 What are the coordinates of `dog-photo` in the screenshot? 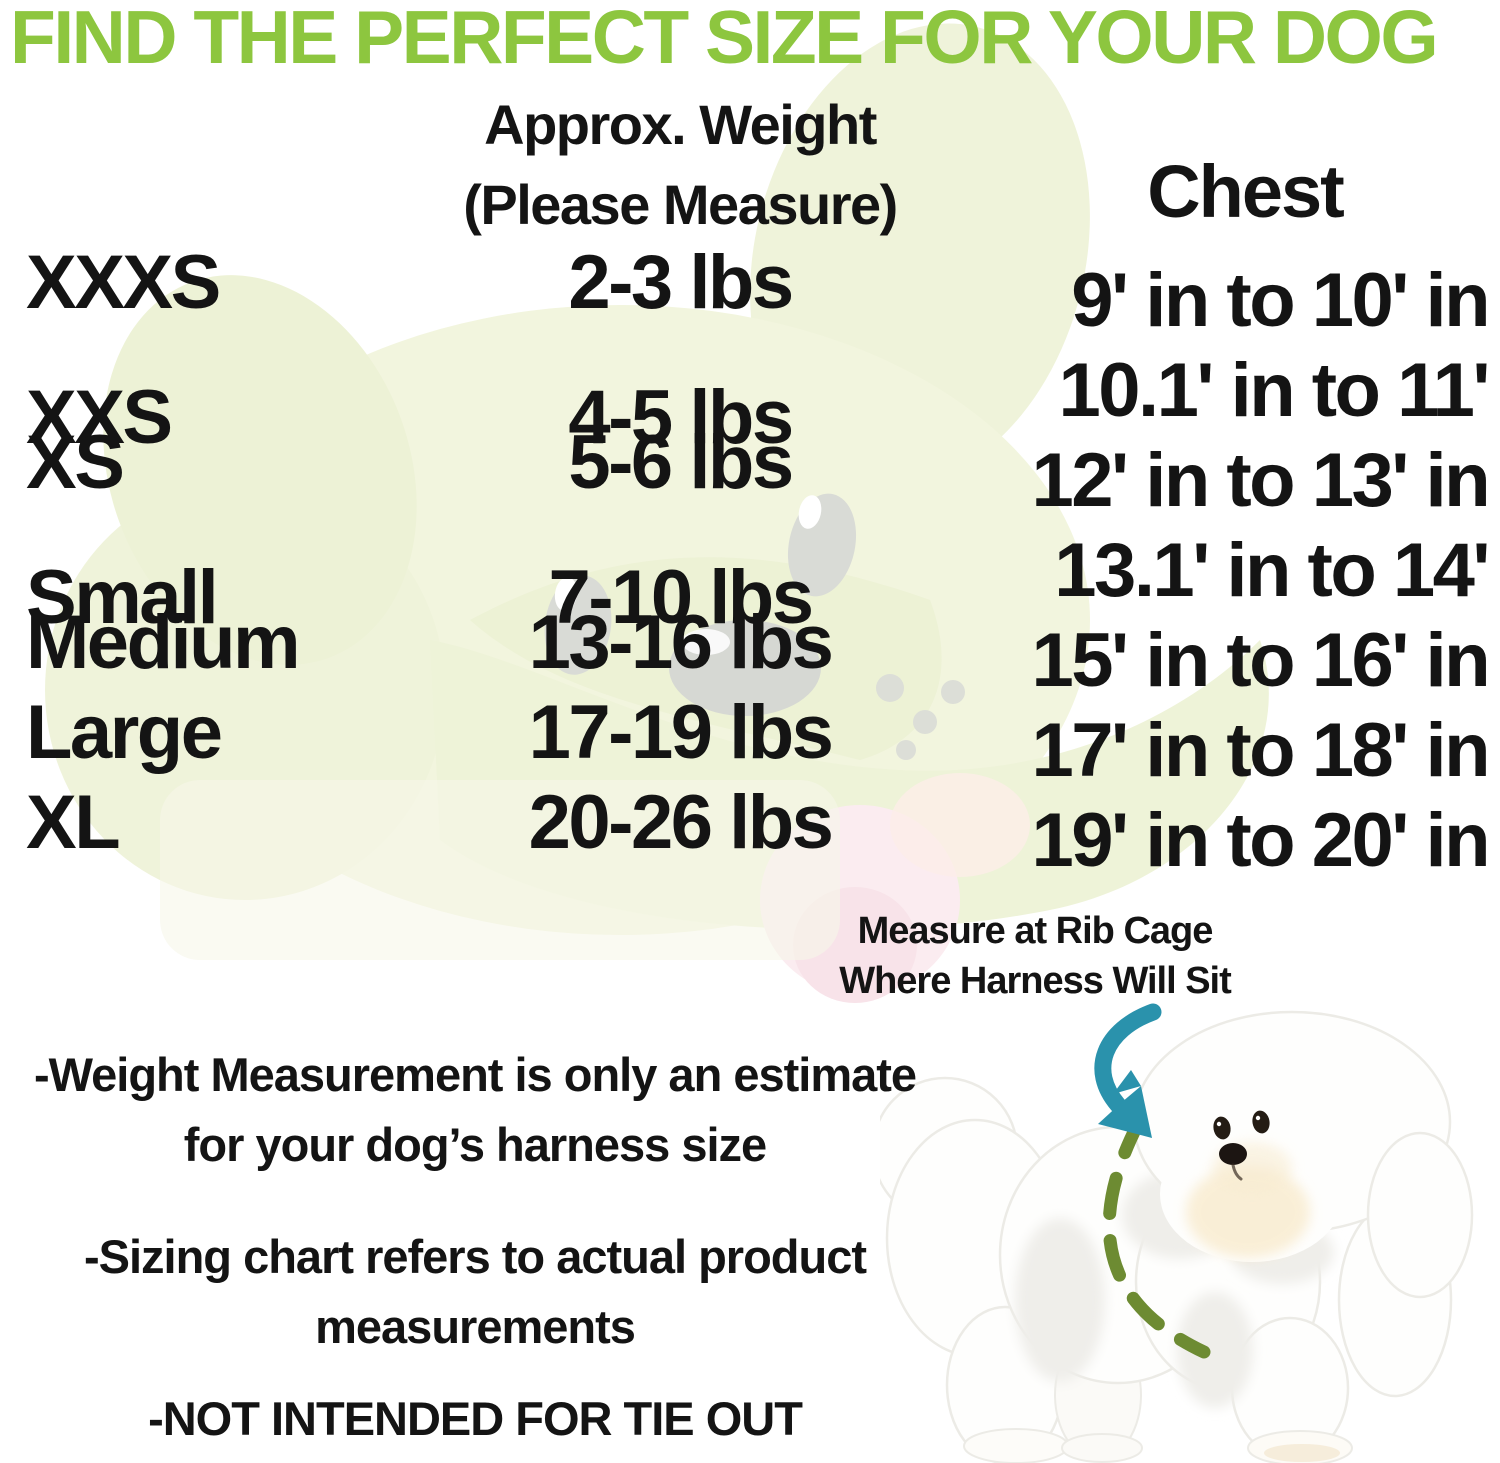 It's located at (1177, 1233).